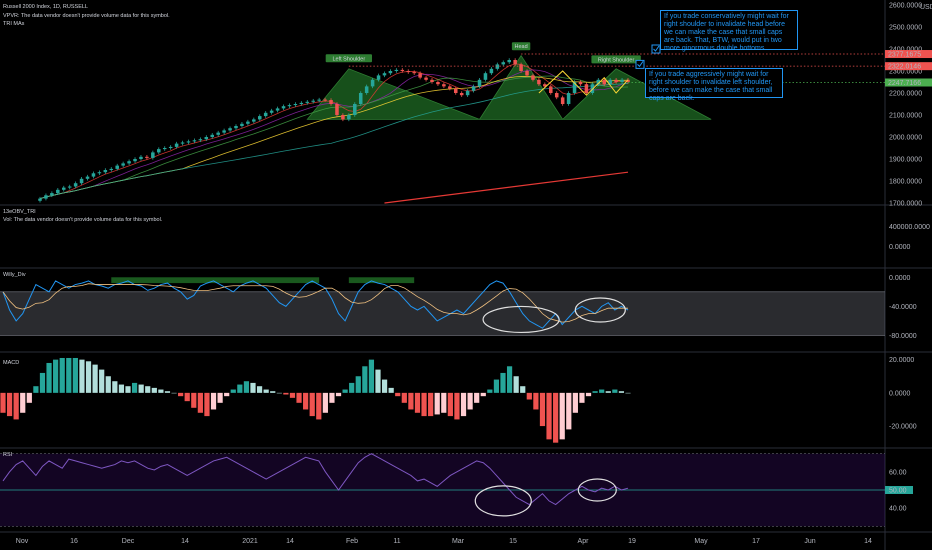  Describe the element at coordinates (905, 94) in the screenshot. I see `price-tick-4: 2200.0000` at that location.